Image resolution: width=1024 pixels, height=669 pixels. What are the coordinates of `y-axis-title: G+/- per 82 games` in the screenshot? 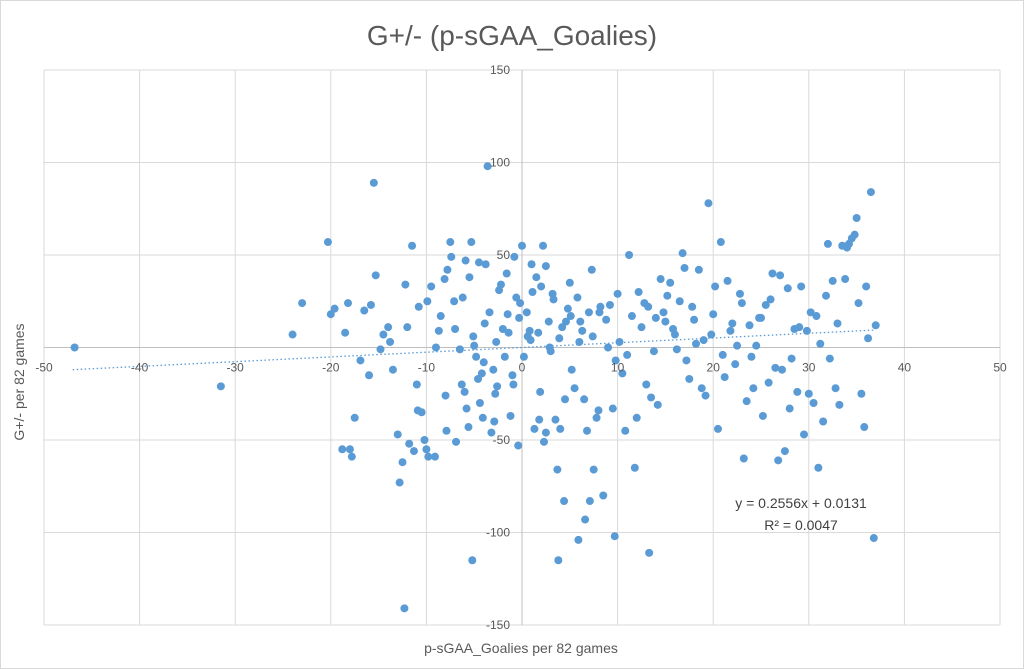 It's located at (19, 381).